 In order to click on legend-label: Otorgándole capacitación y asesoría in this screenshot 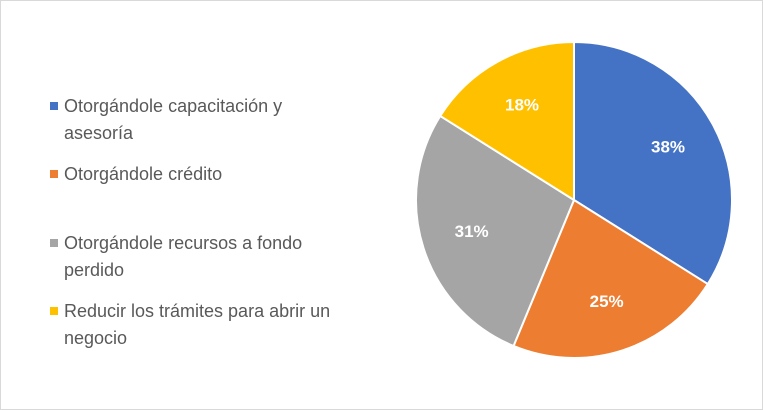, I will do `click(173, 119)`.